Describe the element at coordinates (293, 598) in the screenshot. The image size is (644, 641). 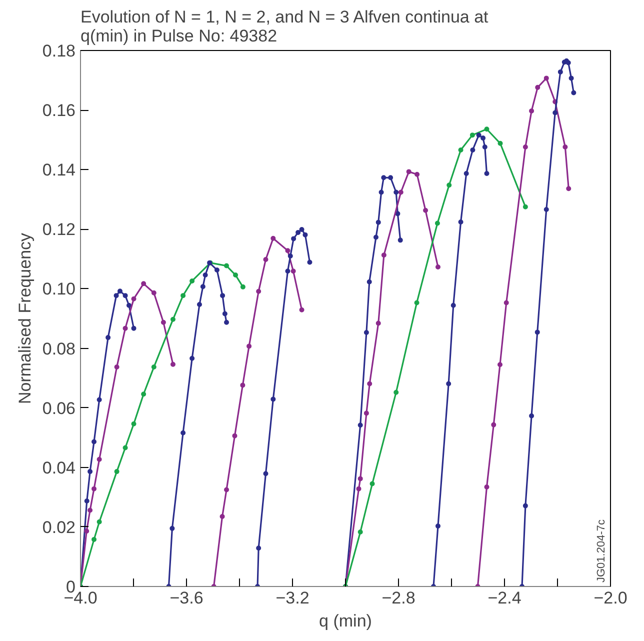
I see `x-tick-label: −3.2` at that location.